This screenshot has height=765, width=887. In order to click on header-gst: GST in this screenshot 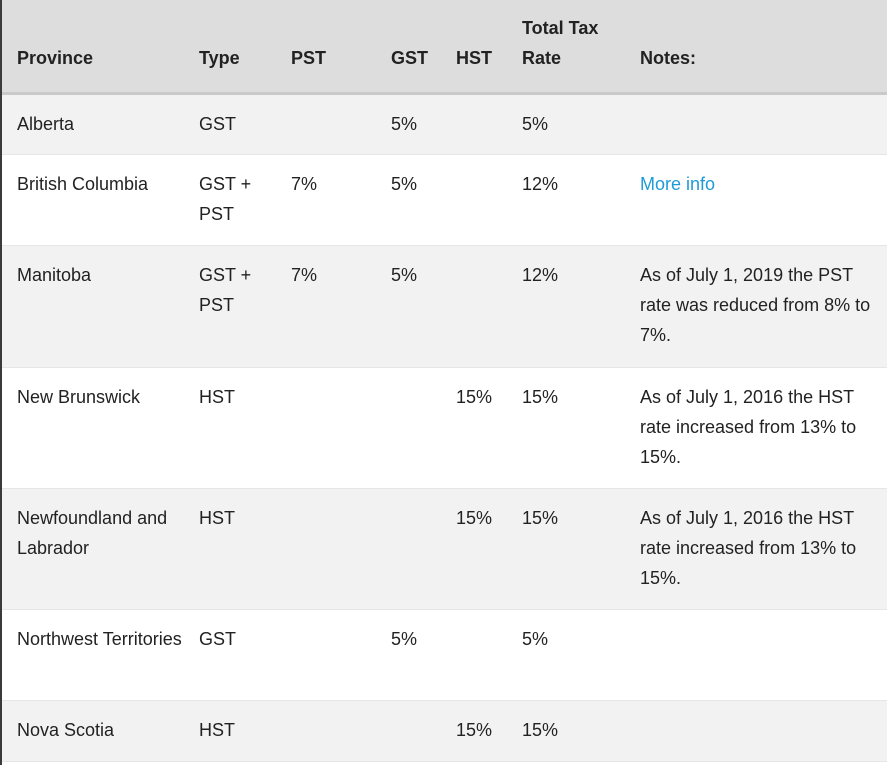, I will do `click(410, 57)`.